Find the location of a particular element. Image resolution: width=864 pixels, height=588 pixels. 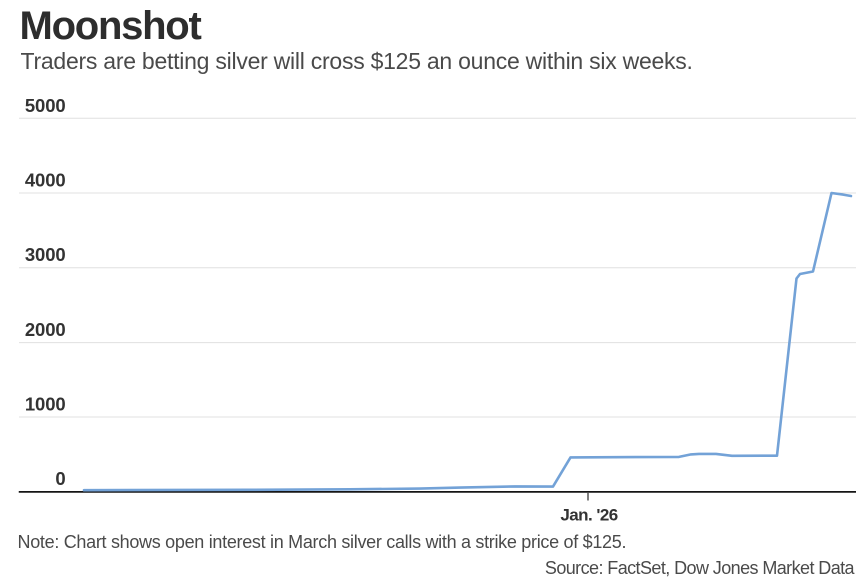

svg-text: Jan. '26 is located at coordinates (588, 515).